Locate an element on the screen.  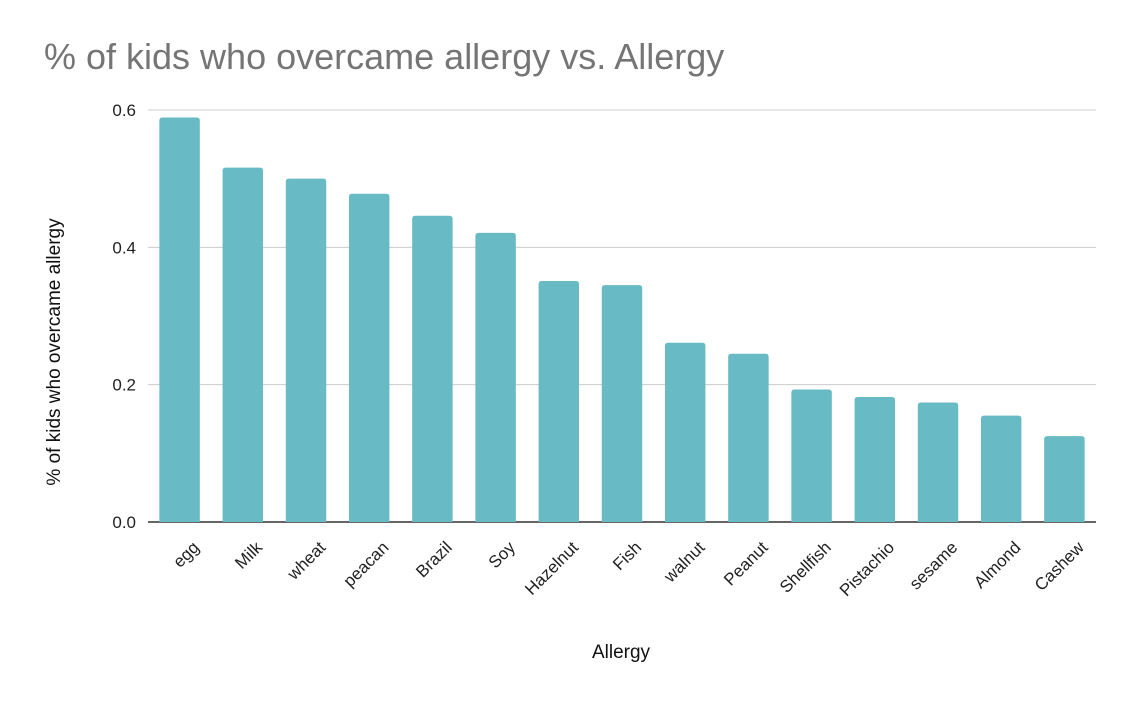
x-tick-label: Peanut is located at coordinates (746, 564).